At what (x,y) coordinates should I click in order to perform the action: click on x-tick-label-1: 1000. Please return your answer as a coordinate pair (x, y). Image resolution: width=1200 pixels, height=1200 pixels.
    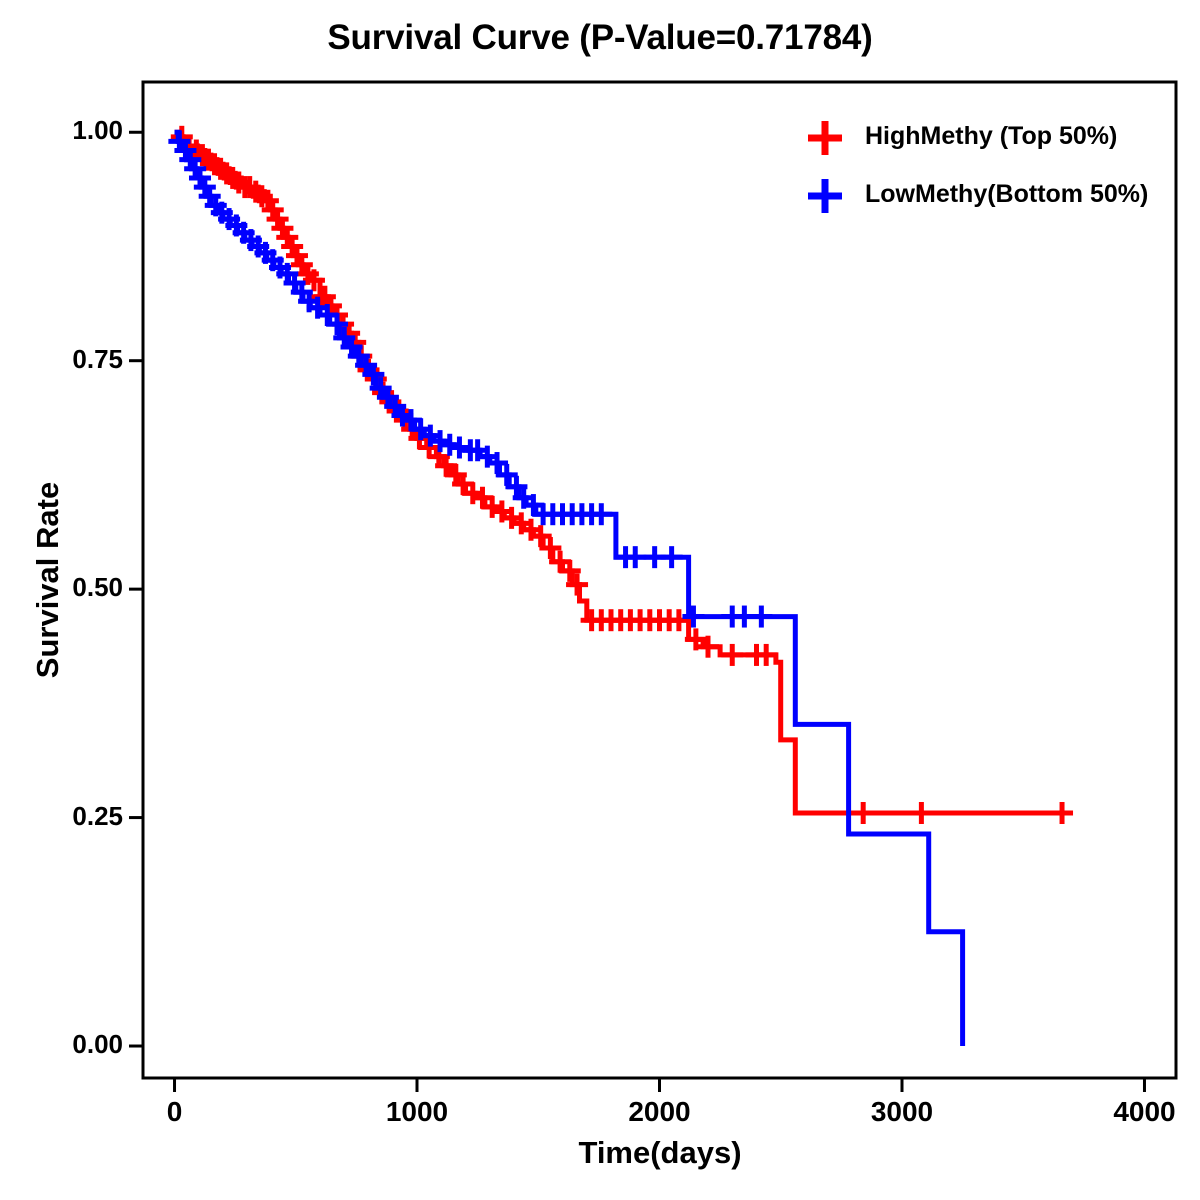
    Looking at the image, I should click on (417, 1111).